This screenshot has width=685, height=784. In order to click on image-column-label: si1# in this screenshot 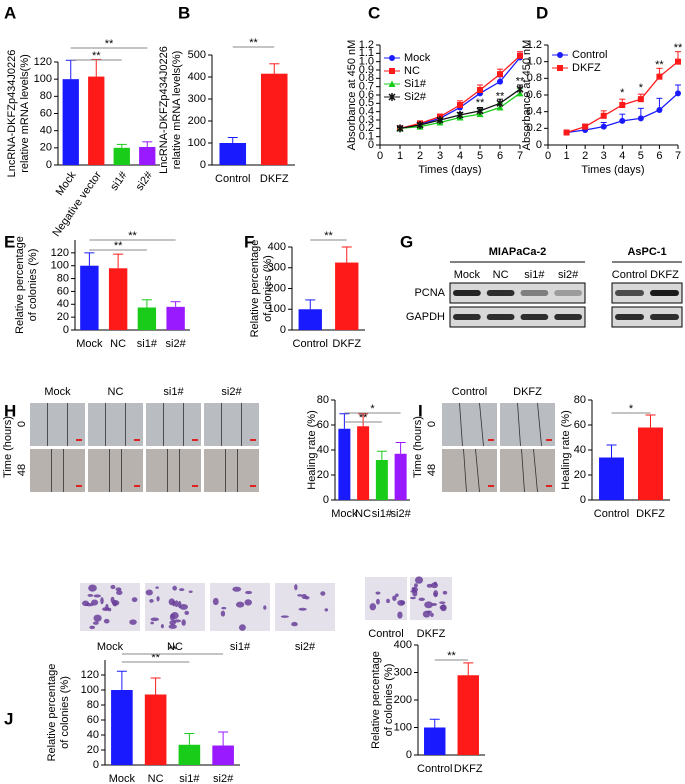, I will do `click(173, 392)`.